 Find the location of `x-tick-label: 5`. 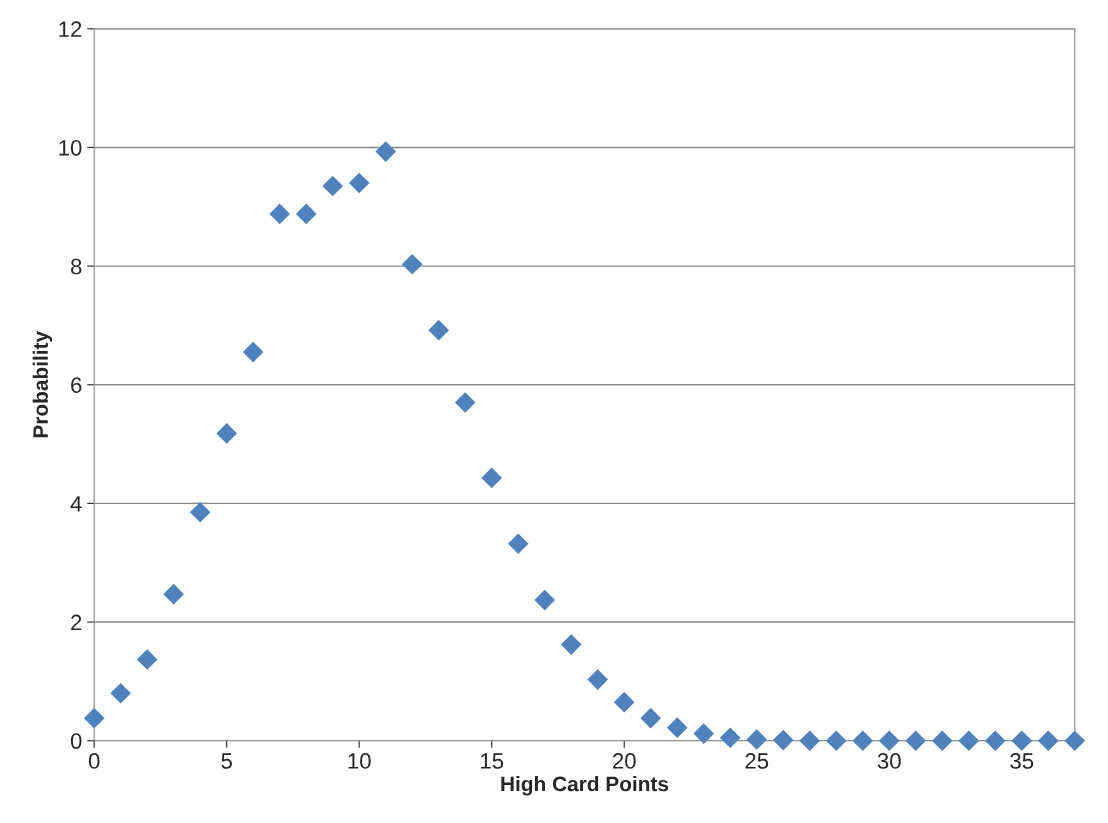

x-tick-label: 5 is located at coordinates (226, 761).